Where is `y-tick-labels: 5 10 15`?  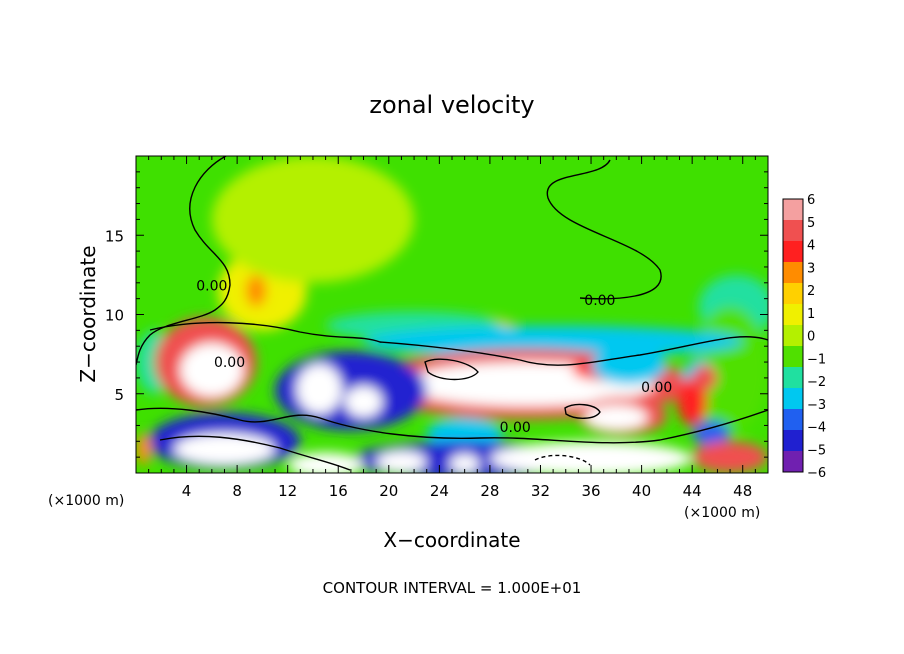 y-tick-labels: 5 10 15 is located at coordinates (114, 315).